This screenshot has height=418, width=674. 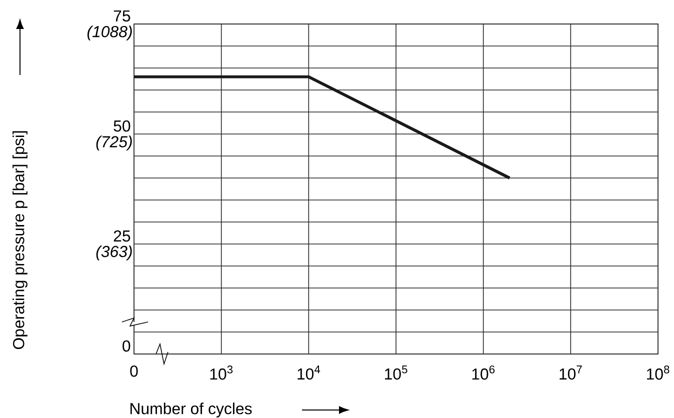 I want to click on y2-tick-label: 25, so click(x=122, y=236).